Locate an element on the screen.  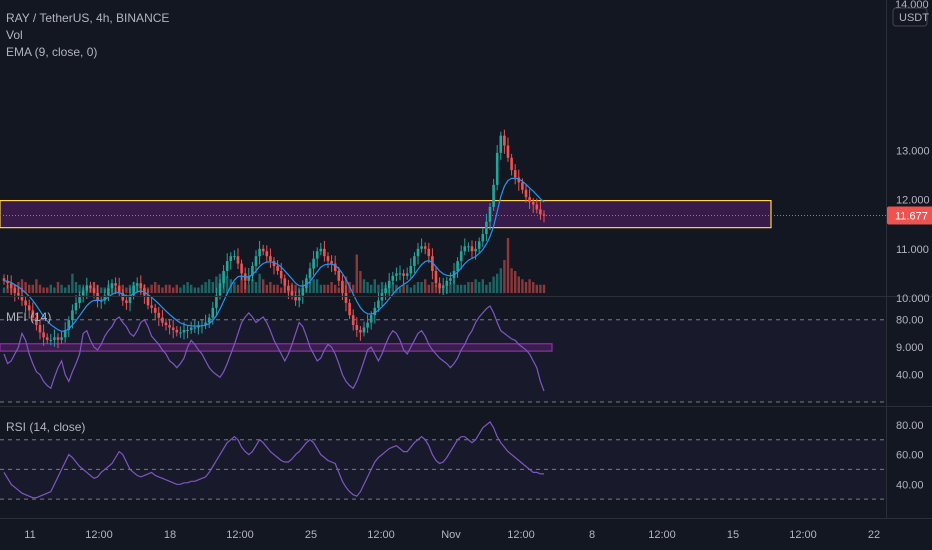
rsi-pane is located at coordinates (443, 460).